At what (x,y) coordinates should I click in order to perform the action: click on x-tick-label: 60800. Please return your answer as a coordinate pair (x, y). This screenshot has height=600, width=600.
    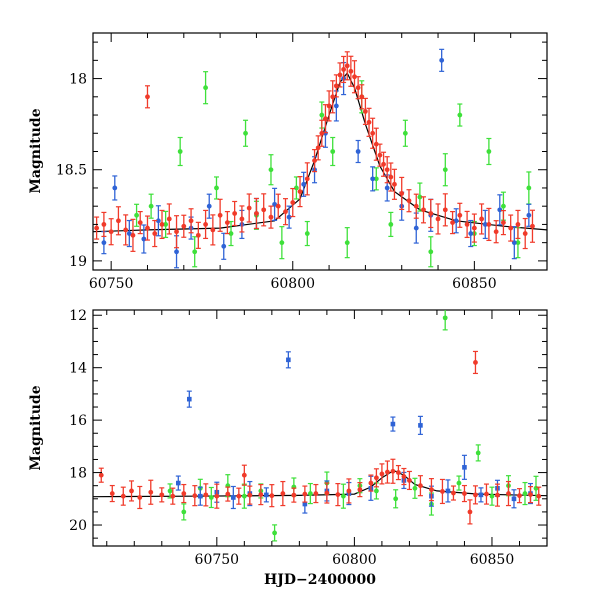
    Looking at the image, I should click on (292, 284).